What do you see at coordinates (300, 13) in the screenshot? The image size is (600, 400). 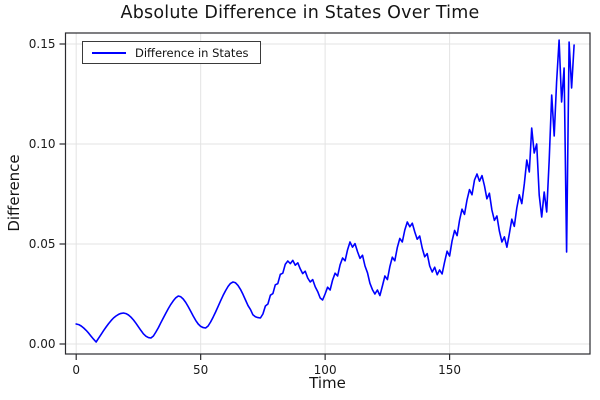 I see `chart-title: Absolute Difference in States Over Time` at bounding box center [300, 13].